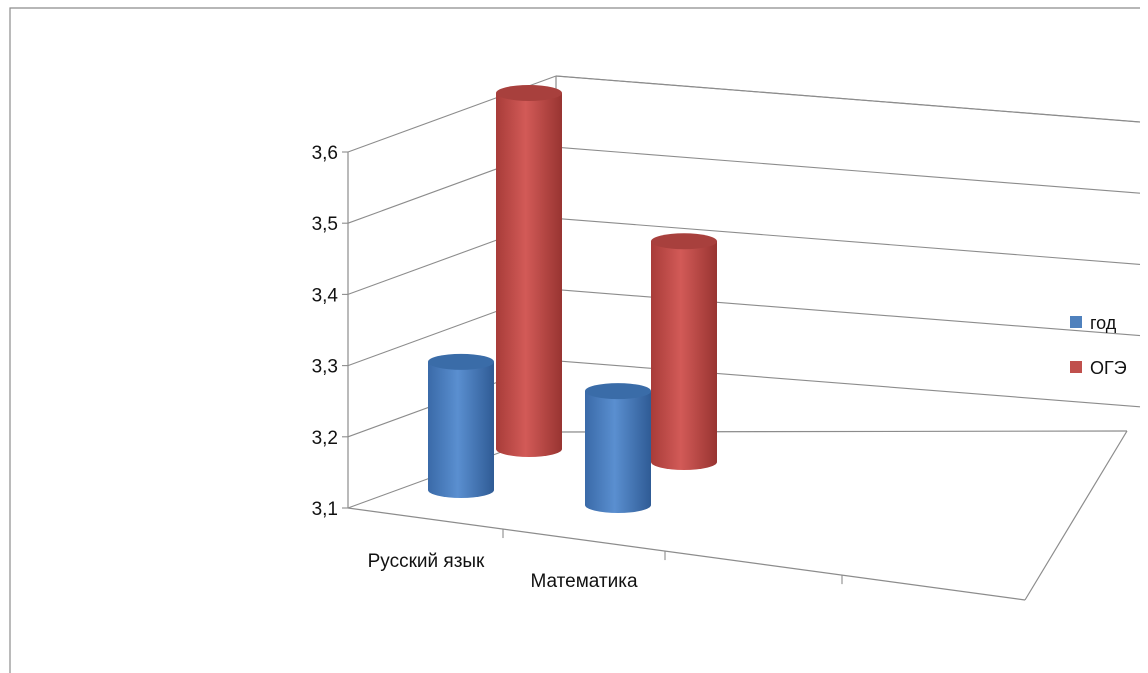 This screenshot has height=673, width=1148. What do you see at coordinates (325, 295) in the screenshot?
I see `y-tick-label-3: 3,4` at bounding box center [325, 295].